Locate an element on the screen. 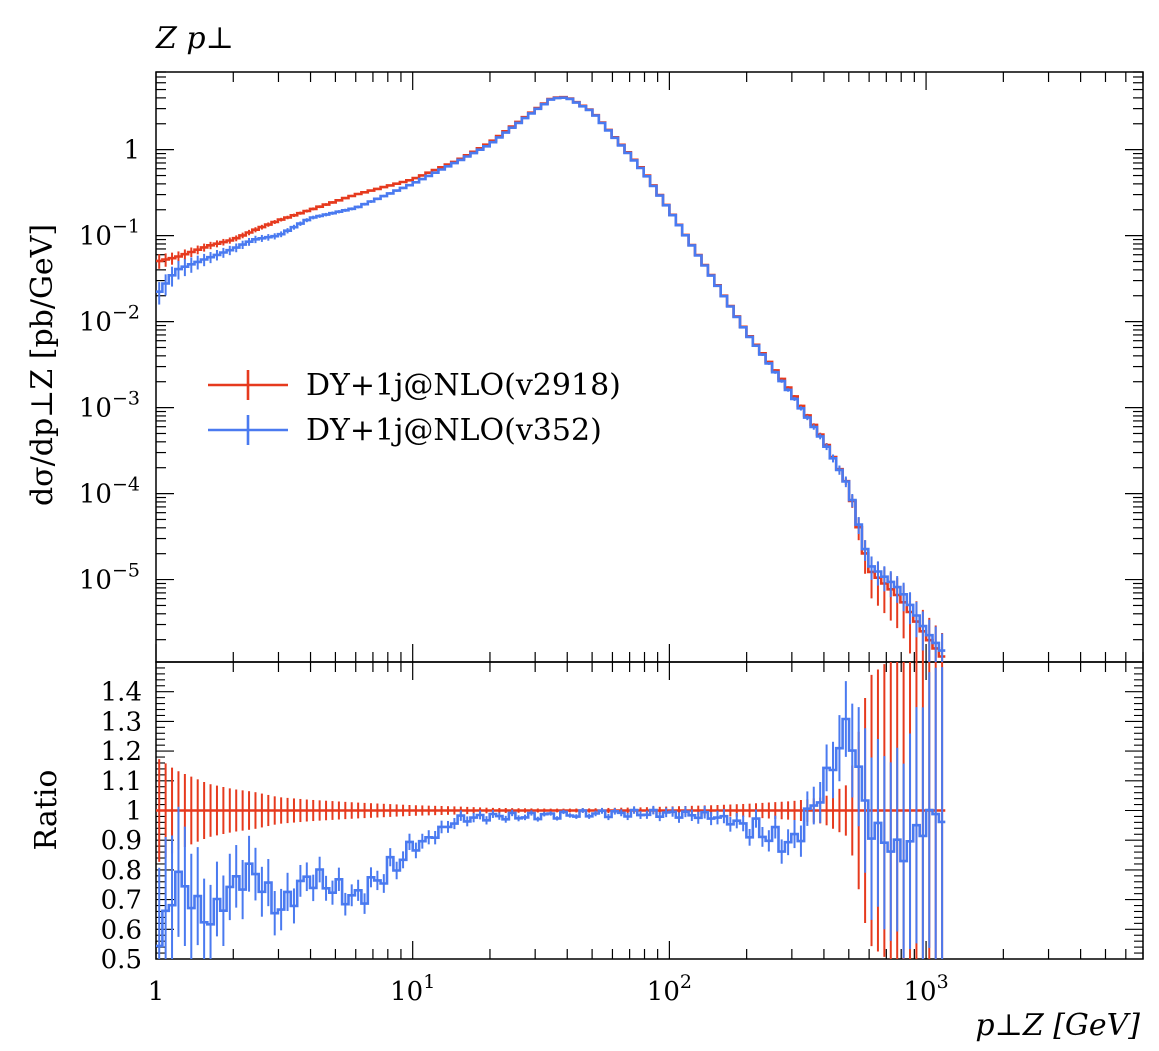 This screenshot has width=1159, height=1051. x-tick-exponent: 1 is located at coordinates (429, 982).